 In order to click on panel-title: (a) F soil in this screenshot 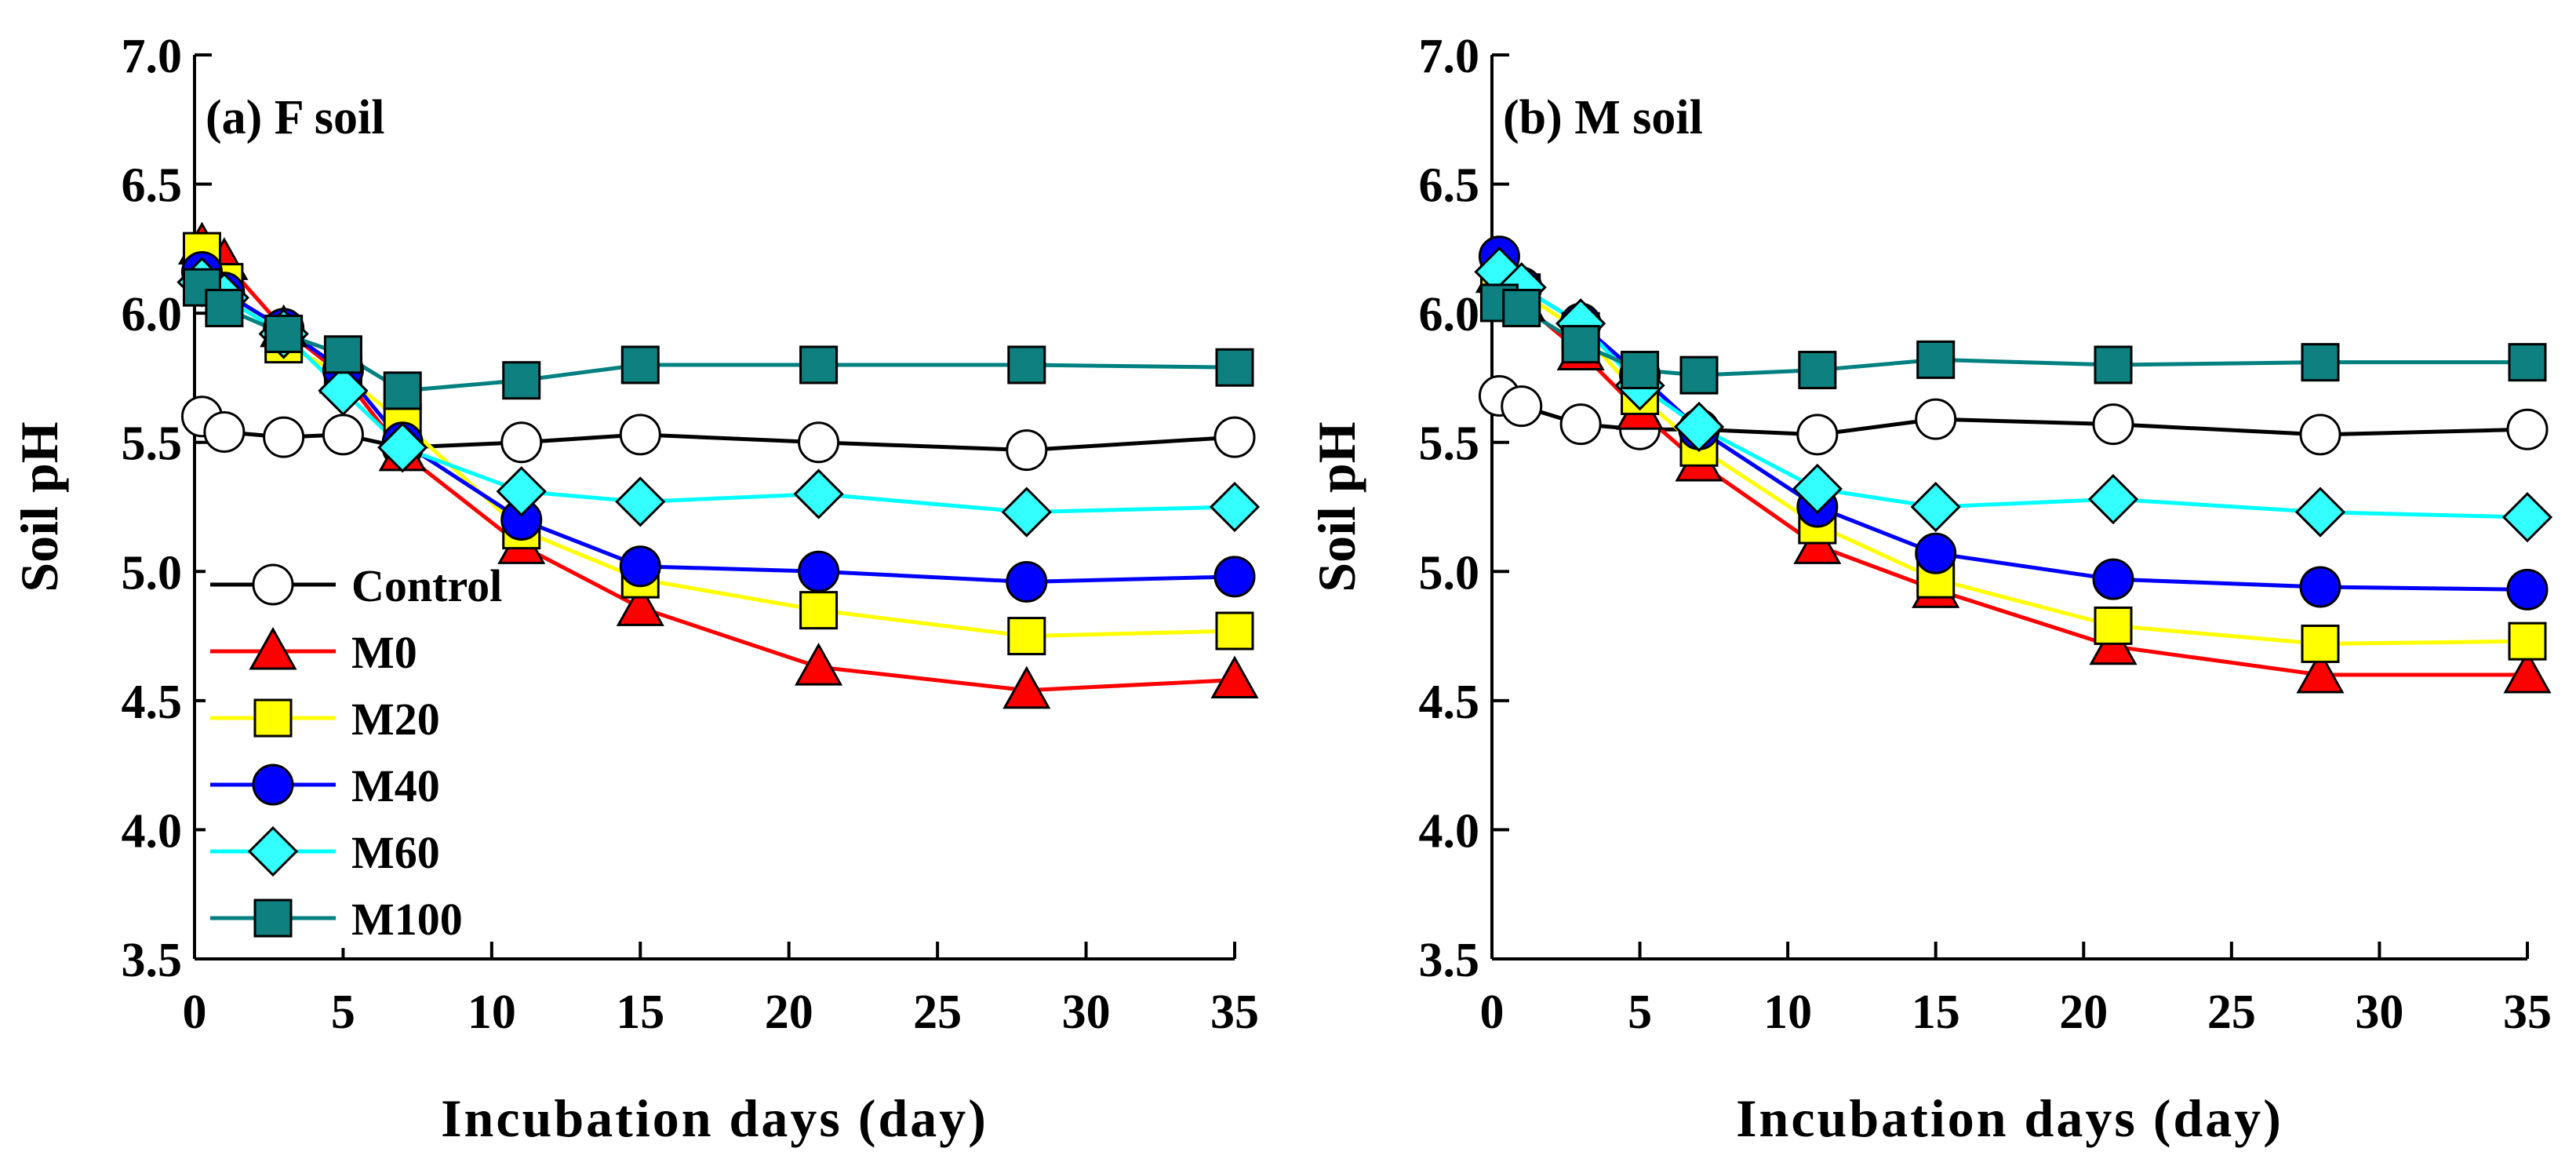, I will do `click(295, 117)`.